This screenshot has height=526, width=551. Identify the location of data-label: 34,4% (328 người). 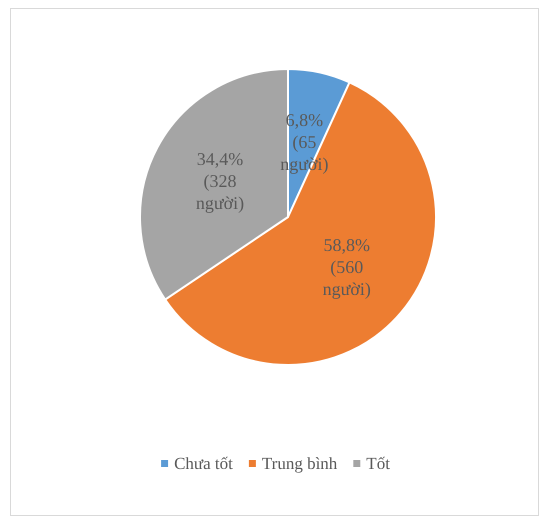
(220, 180).